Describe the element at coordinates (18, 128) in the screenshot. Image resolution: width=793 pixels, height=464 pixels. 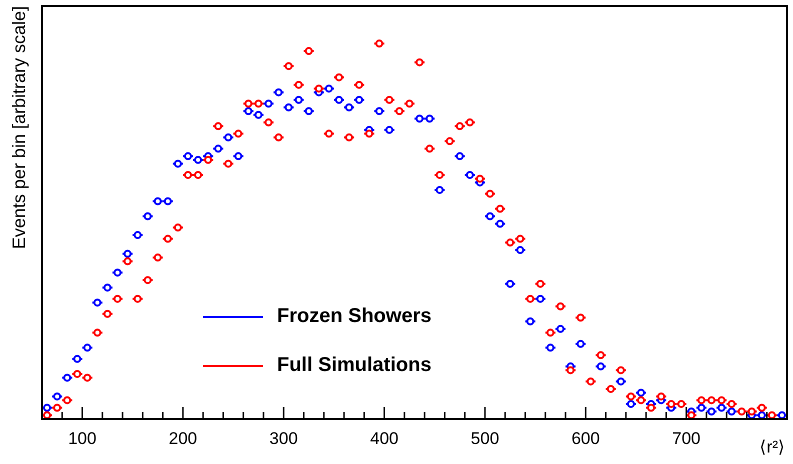
I see `y-axis-title: Events per bin [arbitrary scale]` at that location.